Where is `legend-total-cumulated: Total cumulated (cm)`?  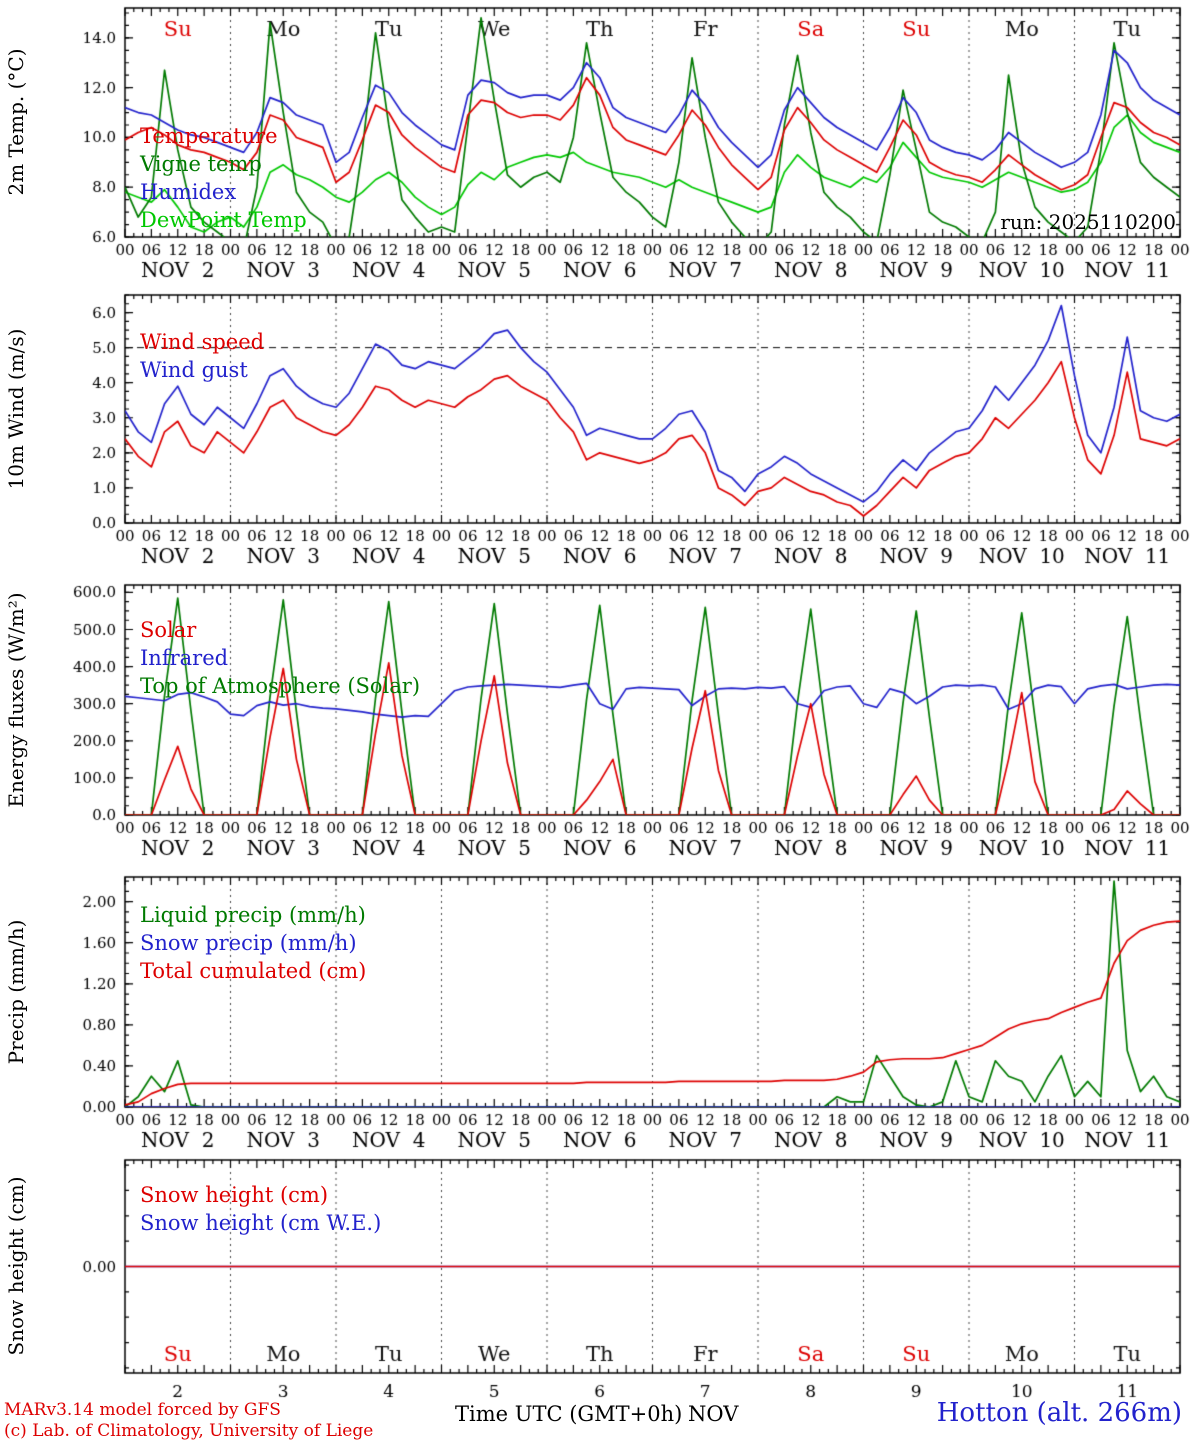 legend-total-cumulated: Total cumulated (cm) is located at coordinates (253, 971).